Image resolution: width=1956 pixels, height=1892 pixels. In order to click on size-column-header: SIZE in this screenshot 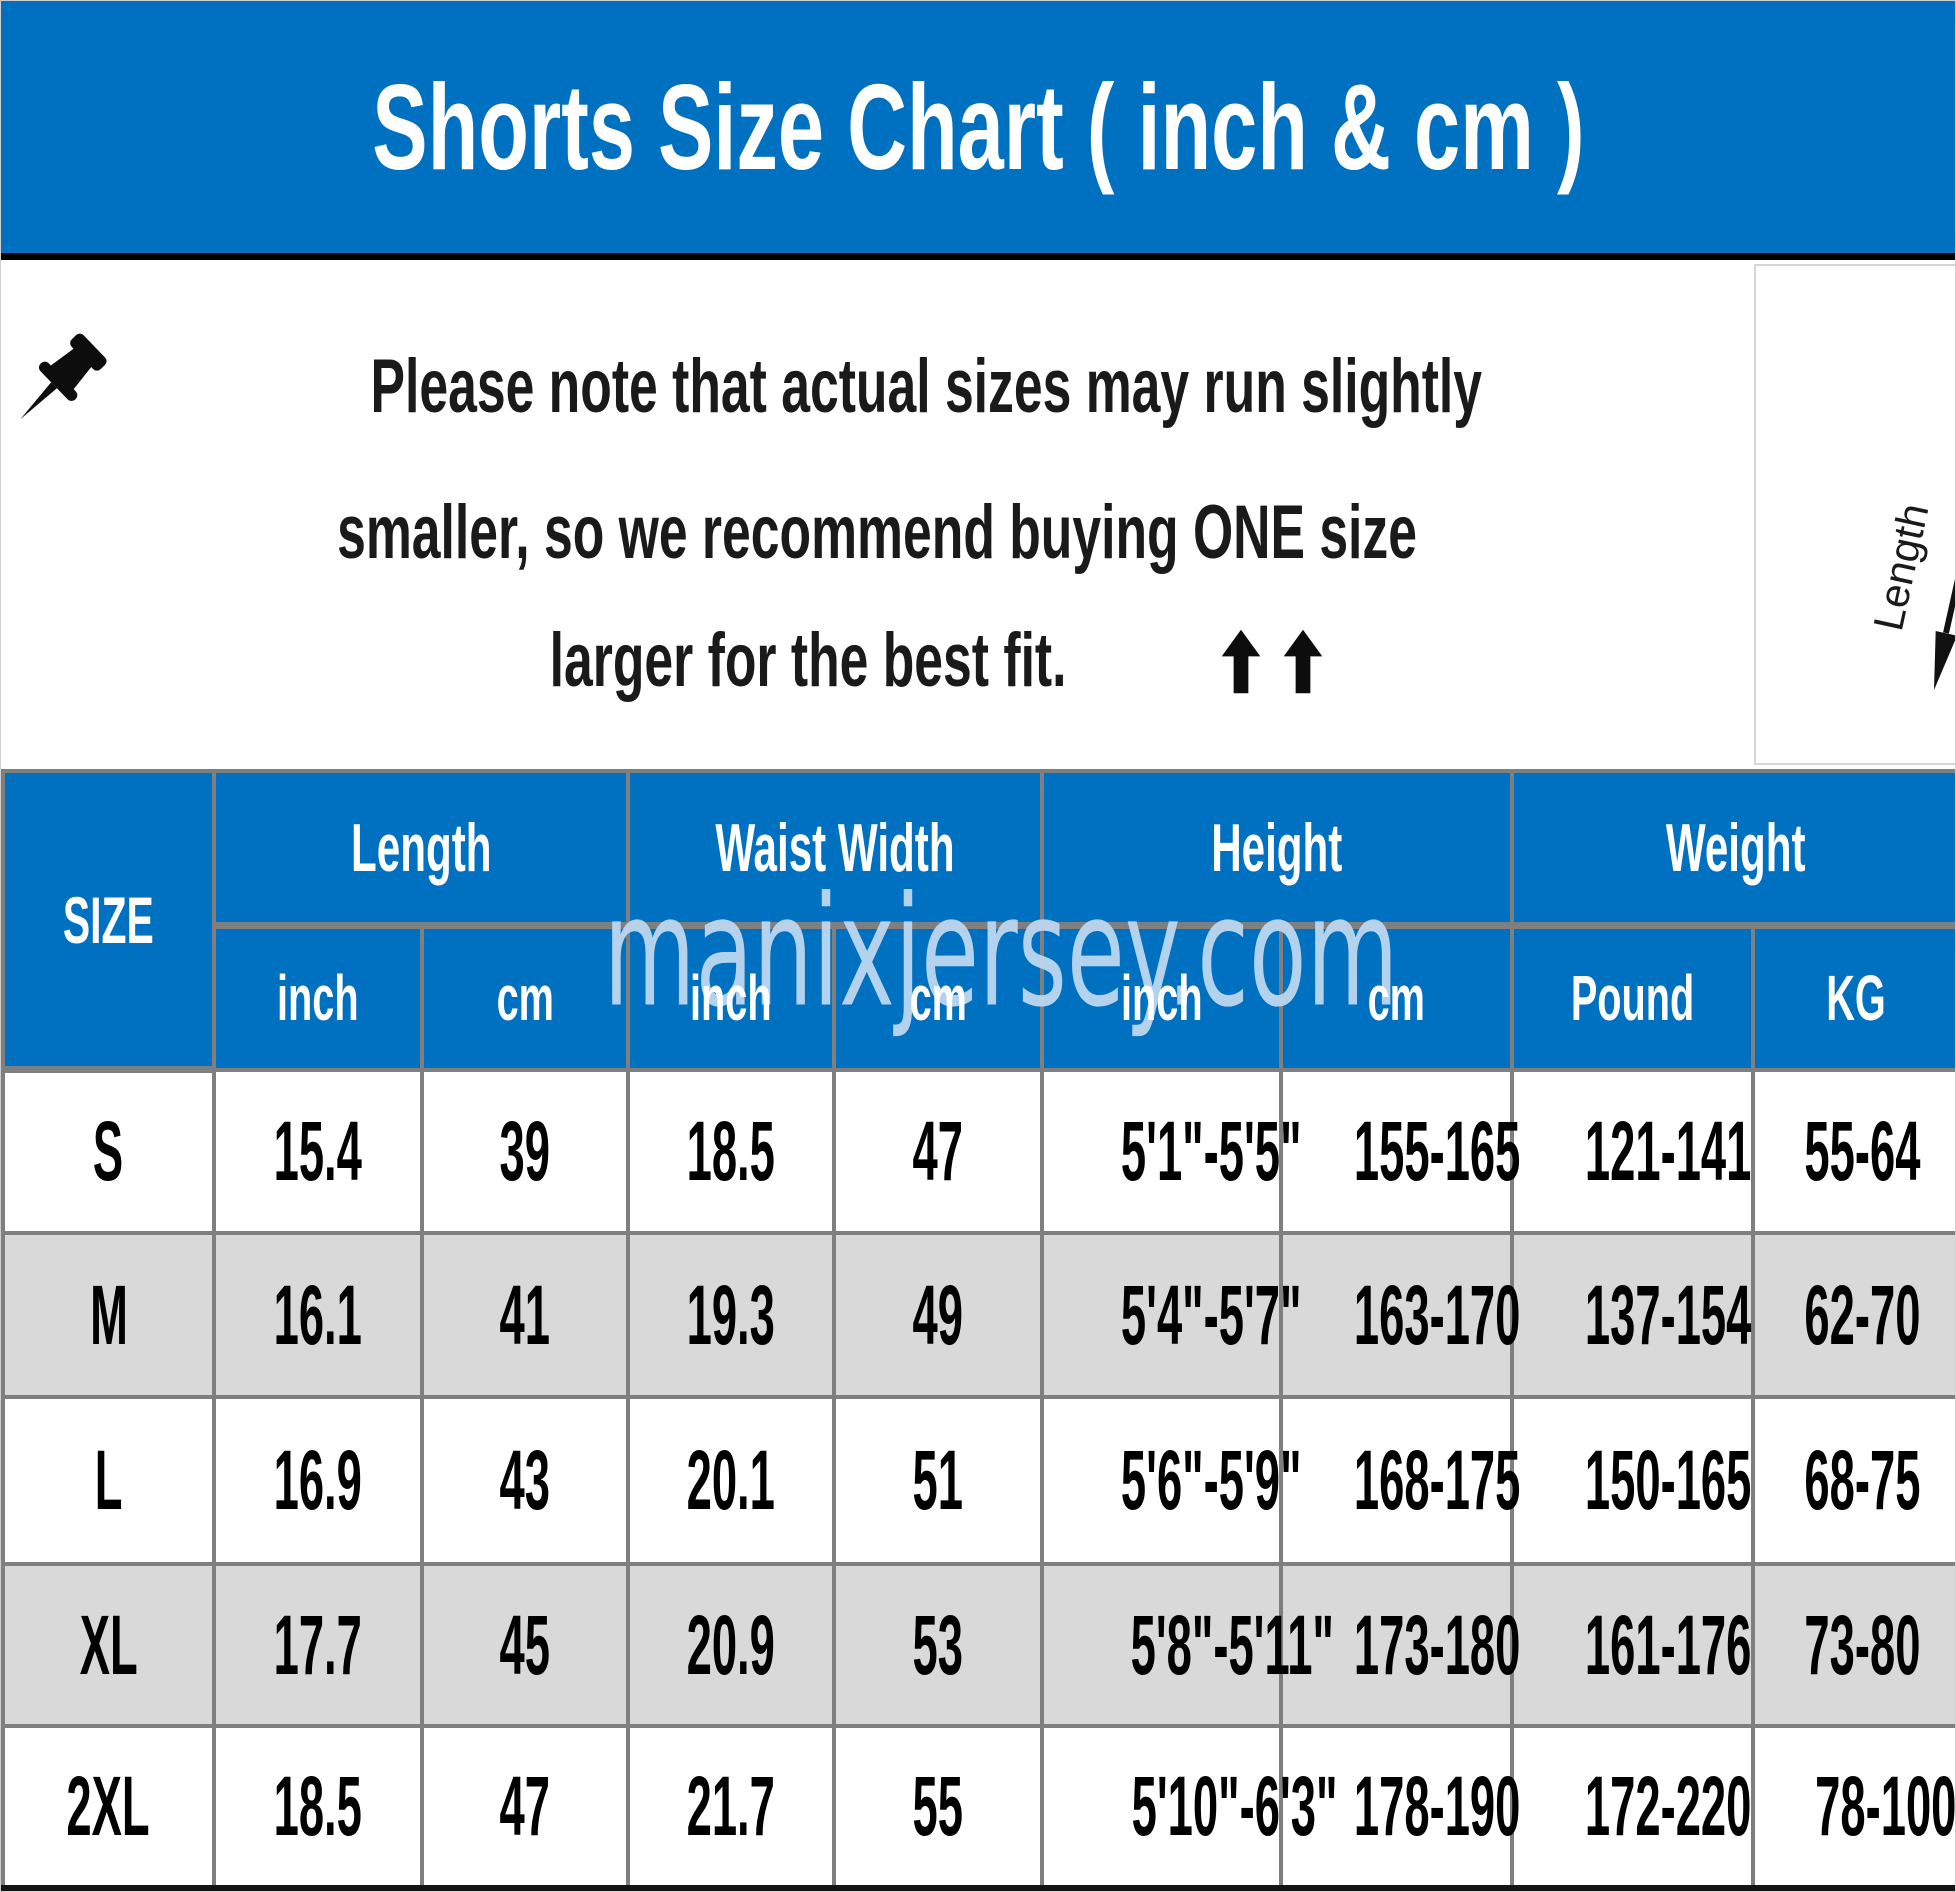, I will do `click(108, 921)`.